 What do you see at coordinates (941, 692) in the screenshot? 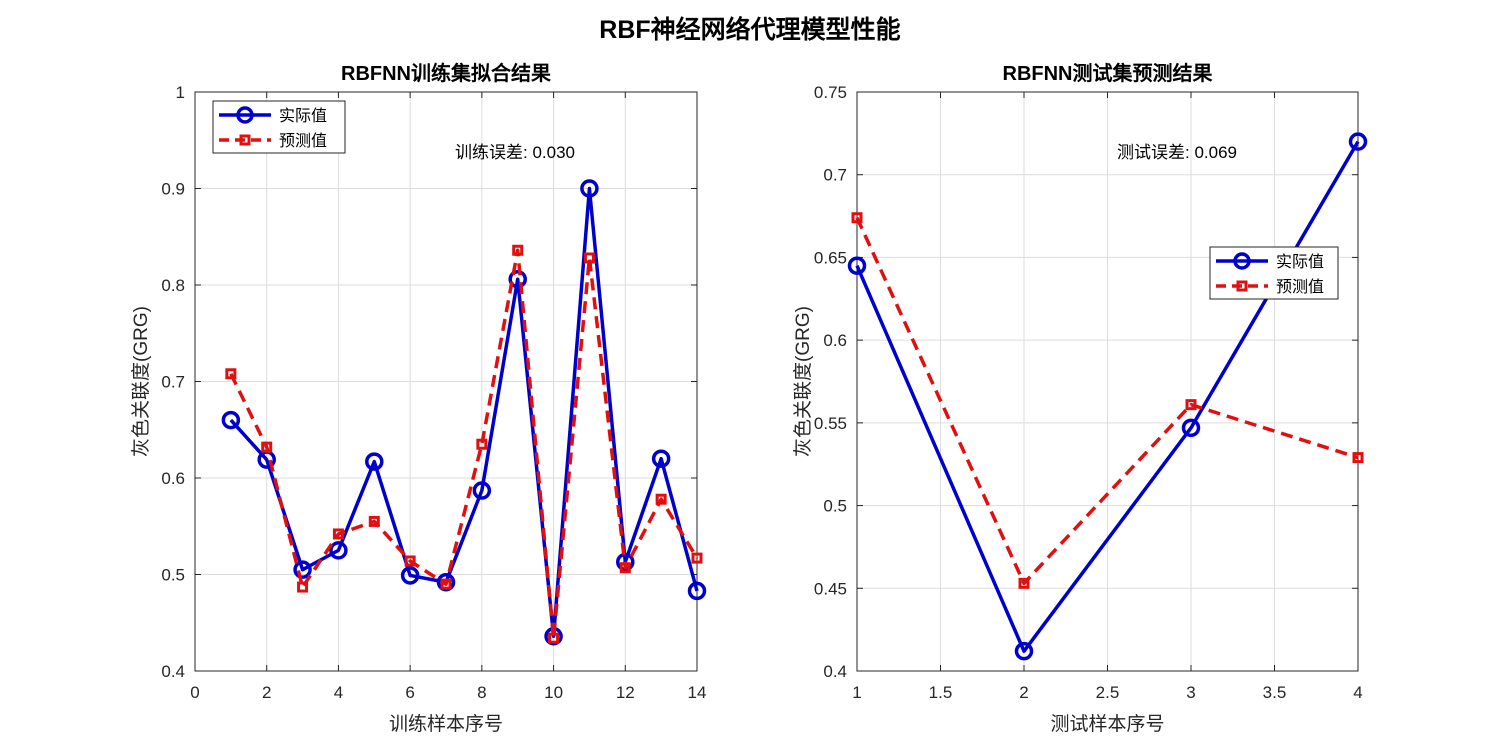
I see `x-tick-label: 1.5` at bounding box center [941, 692].